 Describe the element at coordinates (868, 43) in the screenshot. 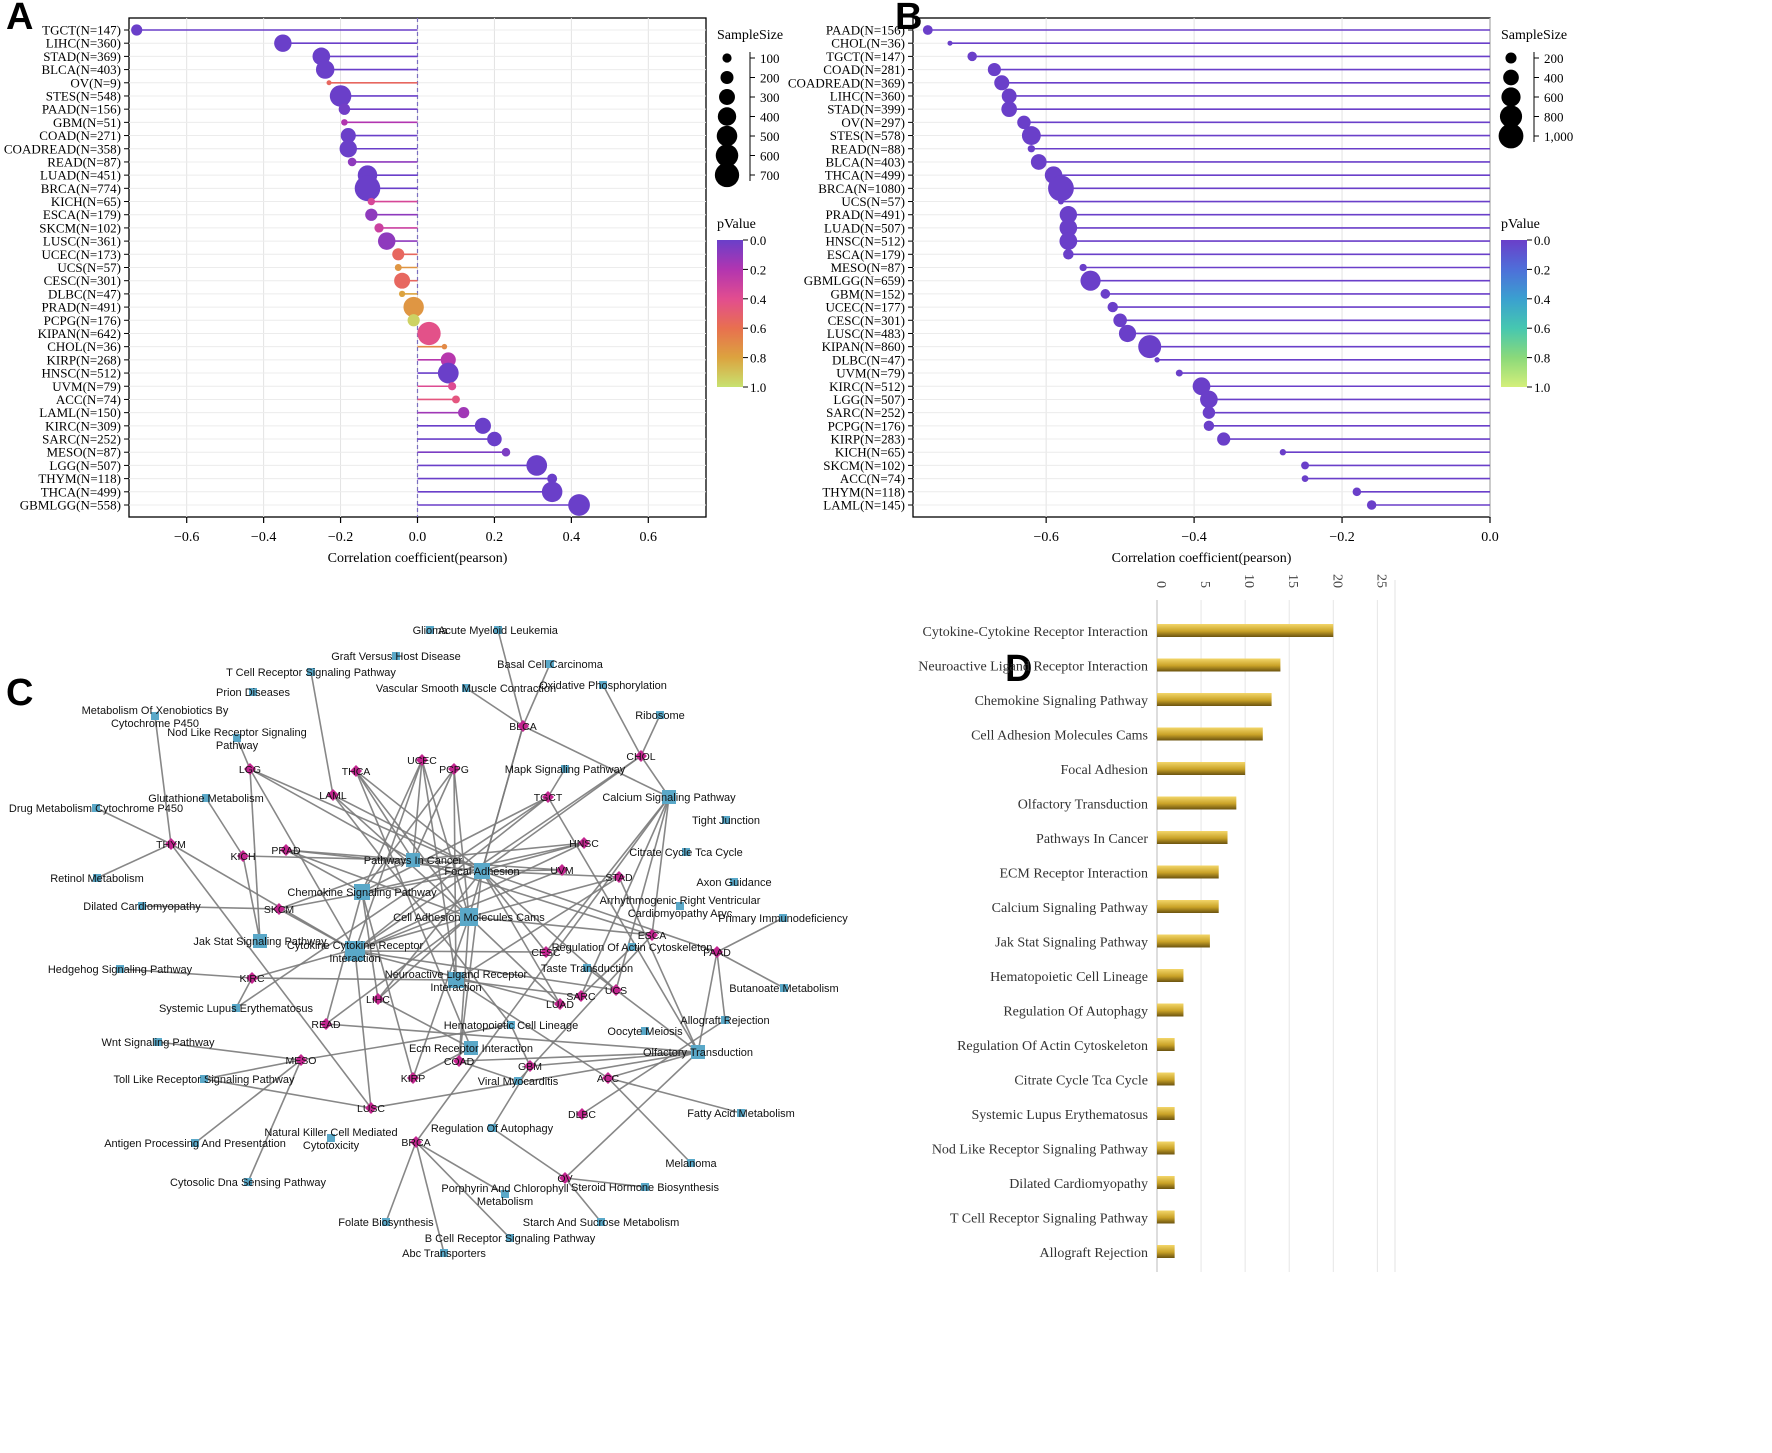

I see `y-tick-label: CHOL(N=36)` at that location.